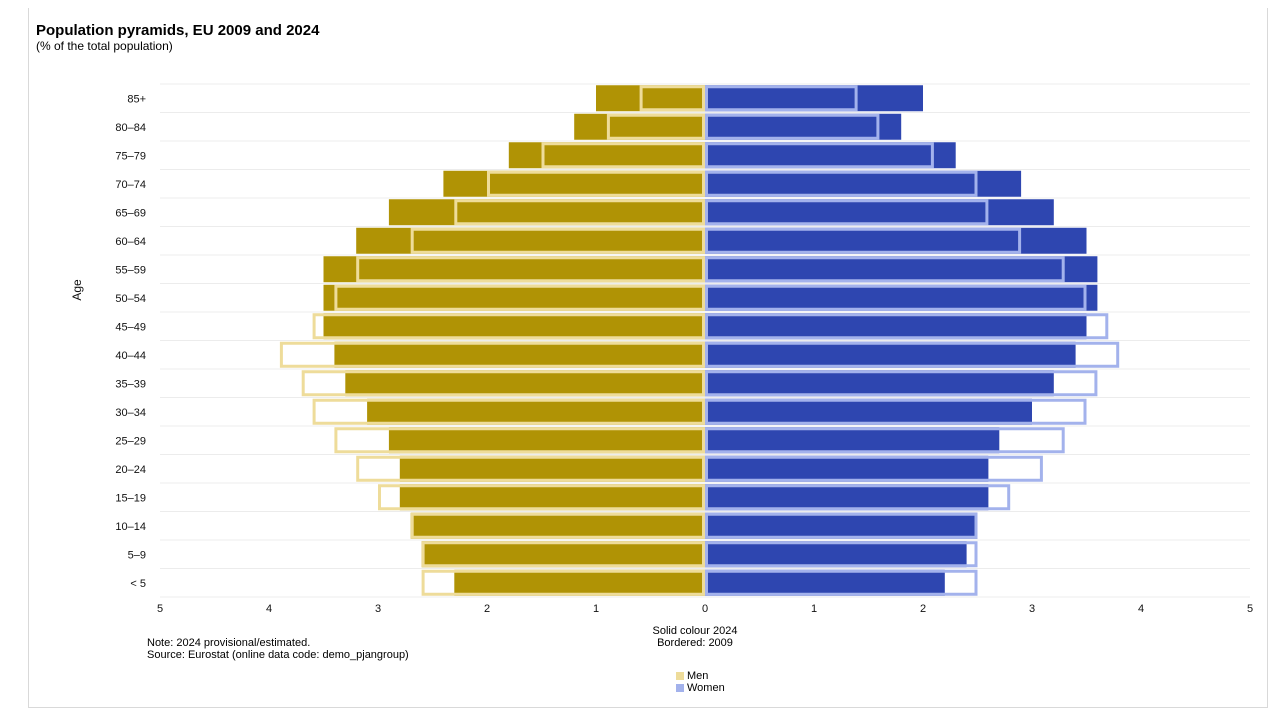 This screenshot has height=720, width=1280. What do you see at coordinates (138, 584) in the screenshot?
I see `y-tick-label: < 5` at bounding box center [138, 584].